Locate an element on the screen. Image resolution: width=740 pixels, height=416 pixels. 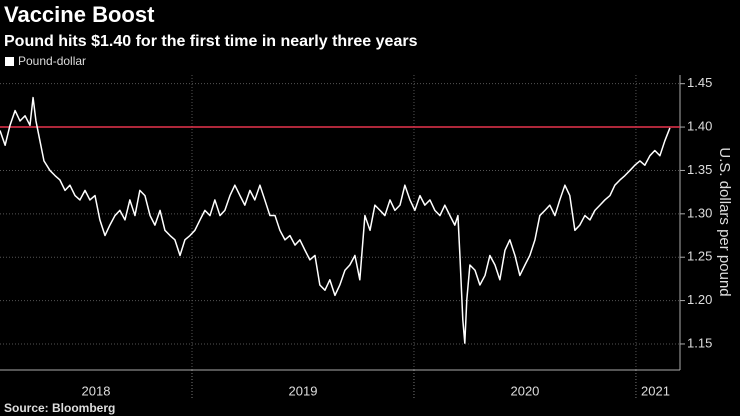
x-tick-label: 2019 is located at coordinates (303, 390).